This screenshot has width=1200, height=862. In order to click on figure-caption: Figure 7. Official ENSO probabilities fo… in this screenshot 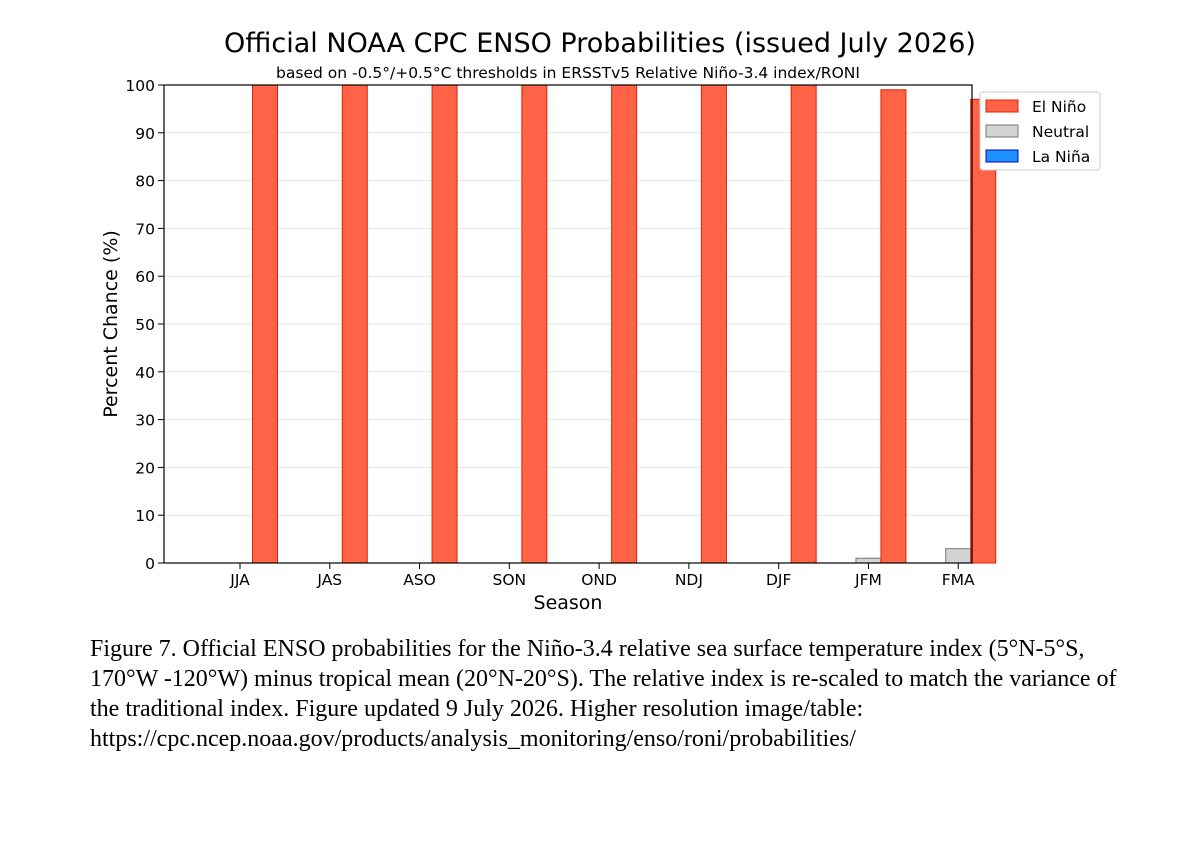, I will do `click(603, 694)`.